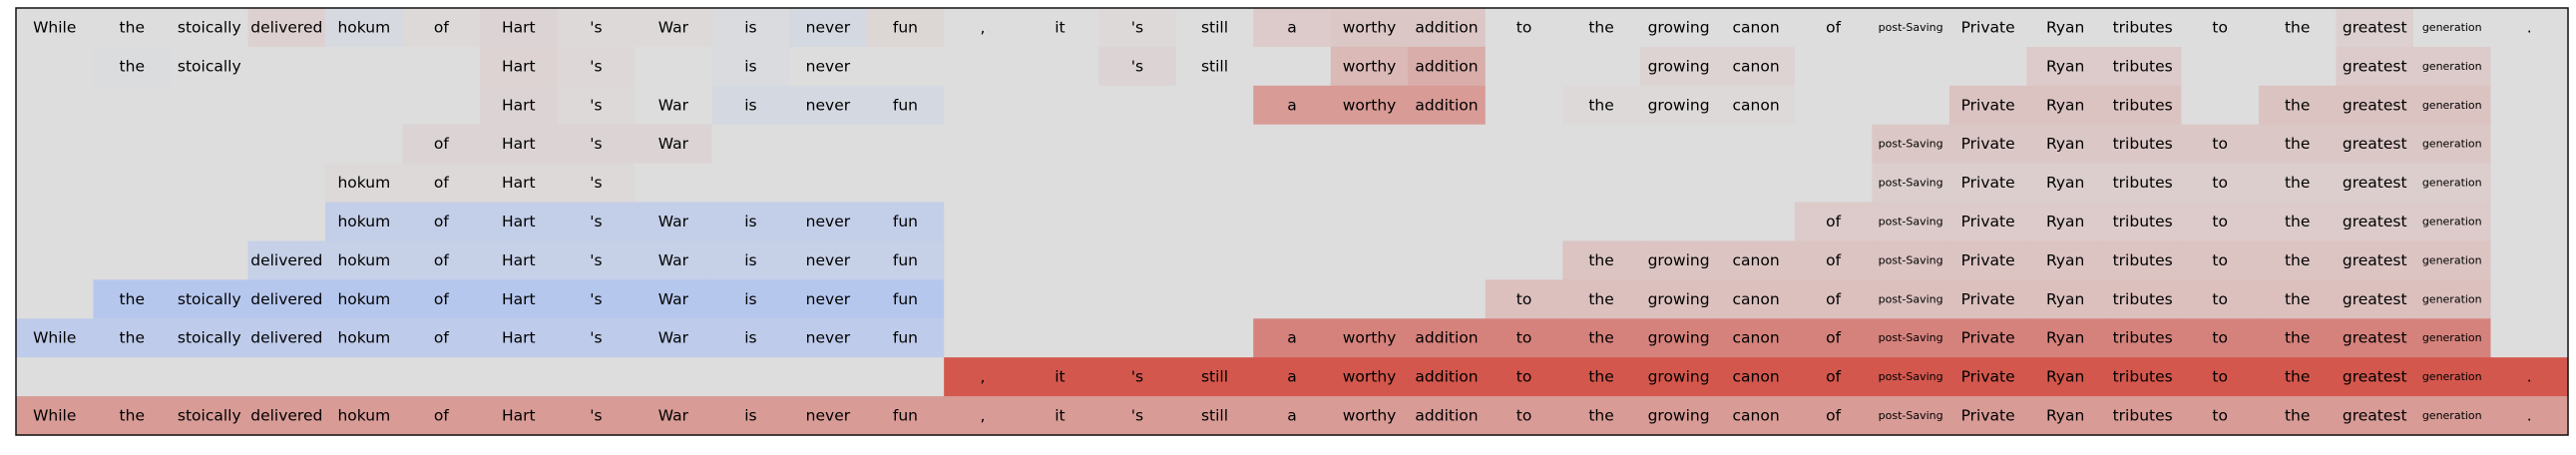 The height and width of the screenshot is (455, 2576). I want to click on token-label: post-Saving, so click(1911, 298).